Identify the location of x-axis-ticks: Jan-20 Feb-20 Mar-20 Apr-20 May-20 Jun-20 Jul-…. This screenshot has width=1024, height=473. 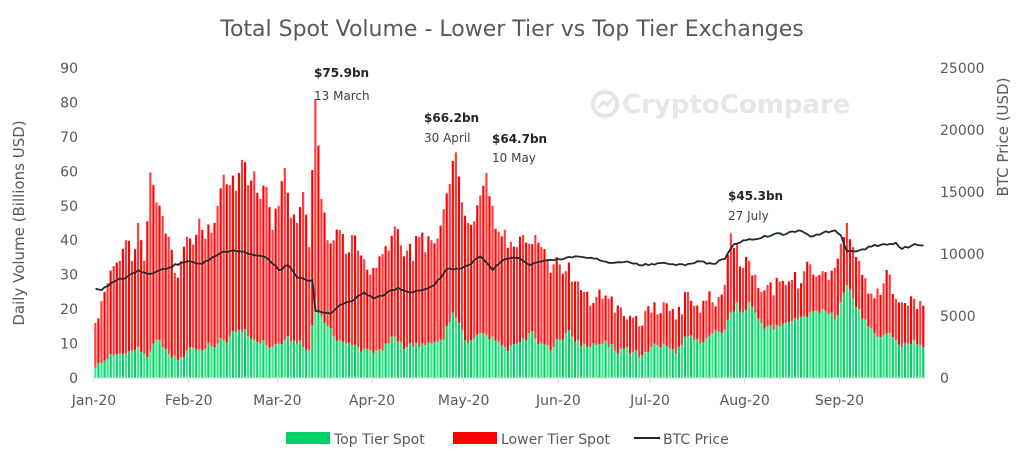
(467, 393).